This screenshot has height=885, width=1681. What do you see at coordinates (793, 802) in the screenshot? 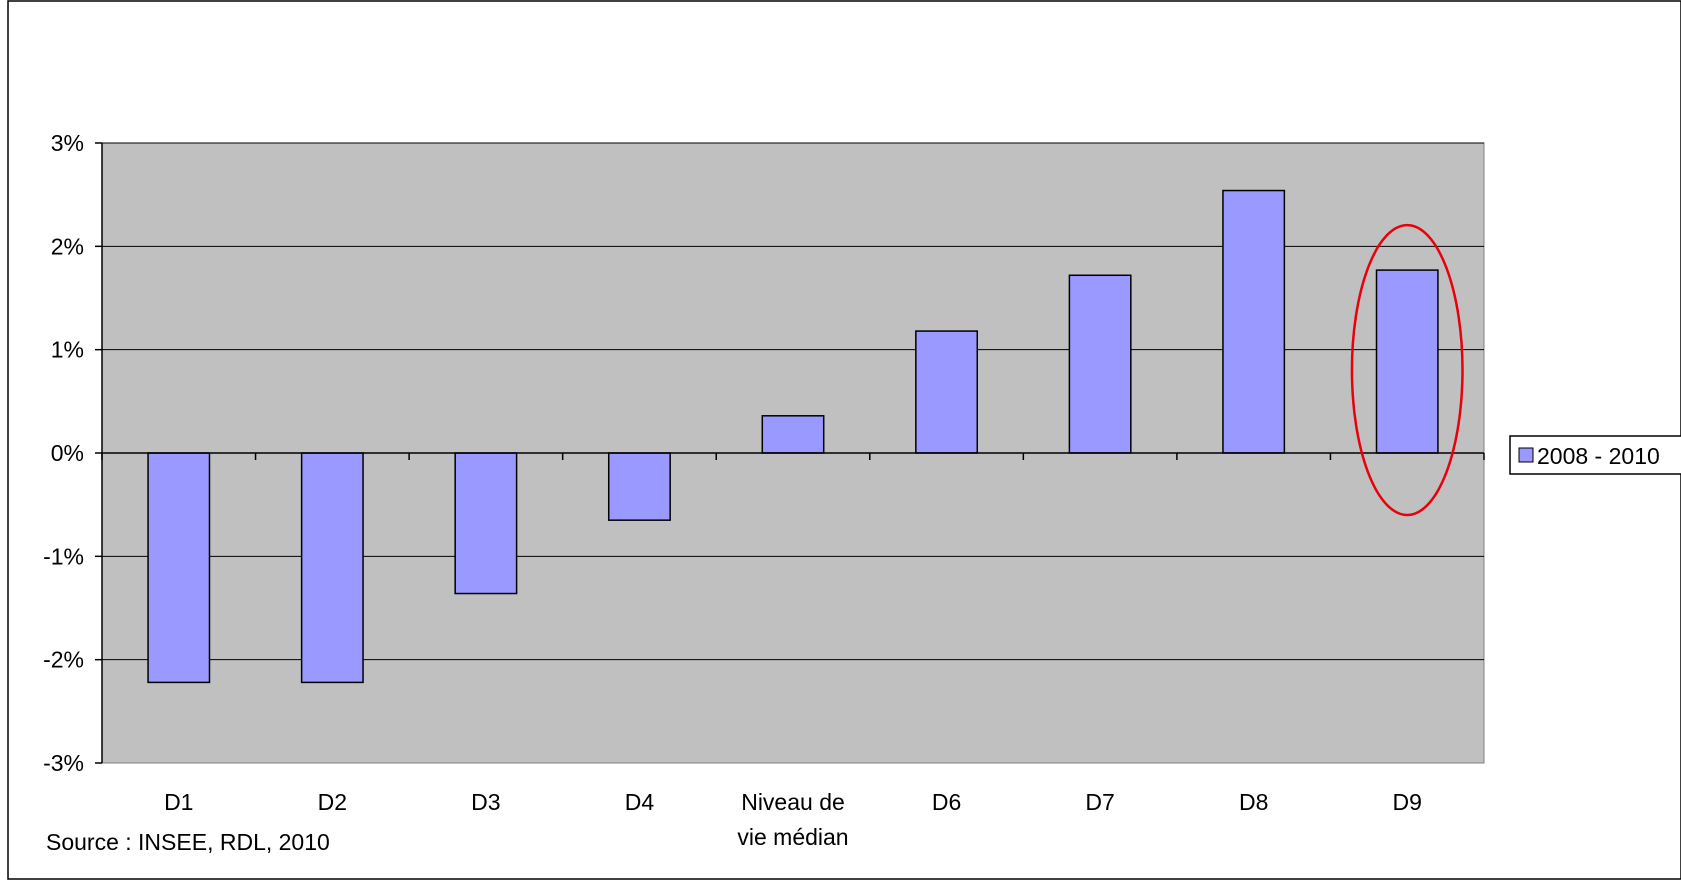
I see `x-tick-label-line: Niveau de` at bounding box center [793, 802].